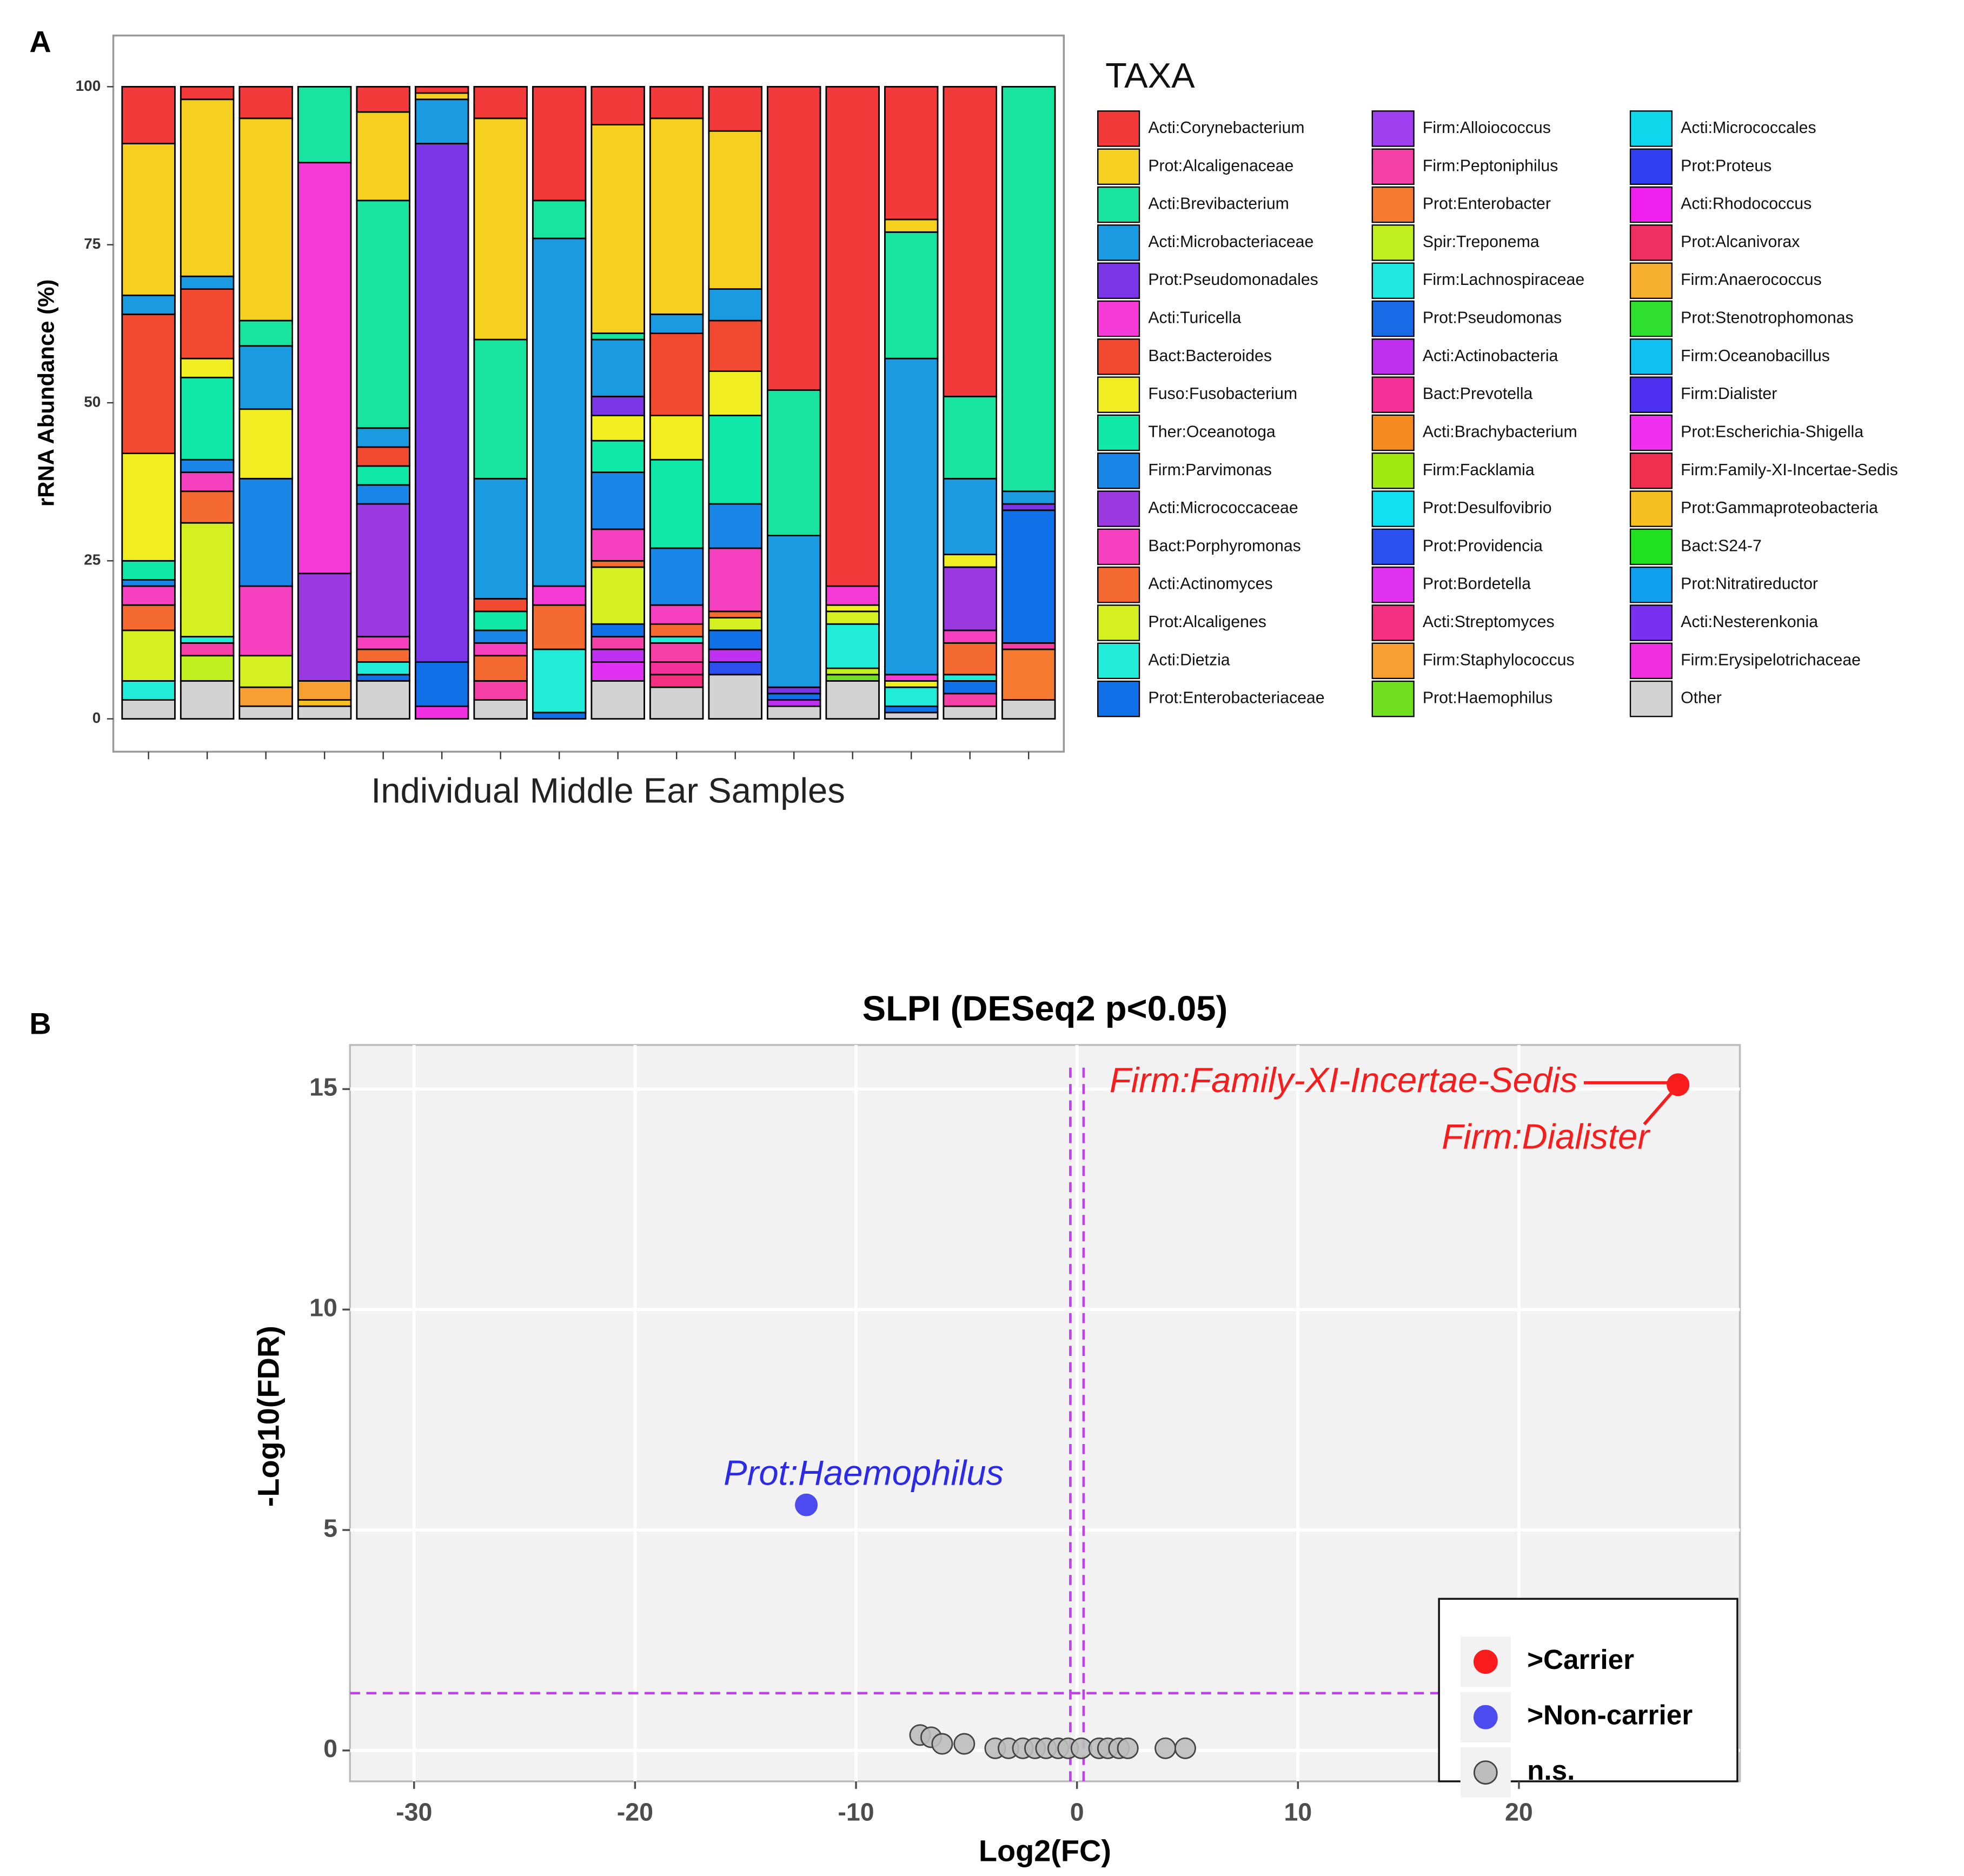 The width and height of the screenshot is (1964, 1876). Describe the element at coordinates (93, 559) in the screenshot. I see `y-tick-label: 25` at that location.